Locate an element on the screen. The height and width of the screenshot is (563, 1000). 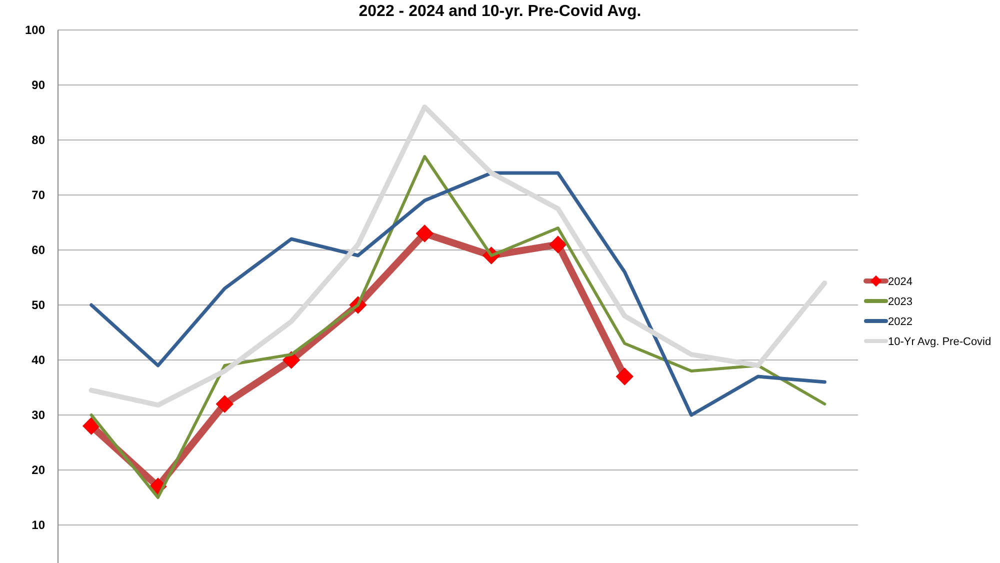
y-tick-label: 100 is located at coordinates (35, 30).